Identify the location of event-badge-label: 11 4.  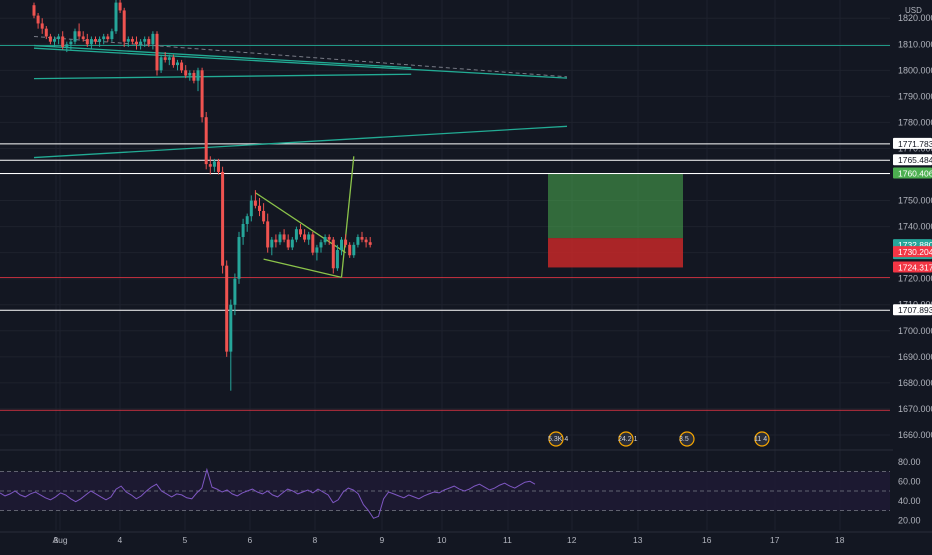
(760, 439).